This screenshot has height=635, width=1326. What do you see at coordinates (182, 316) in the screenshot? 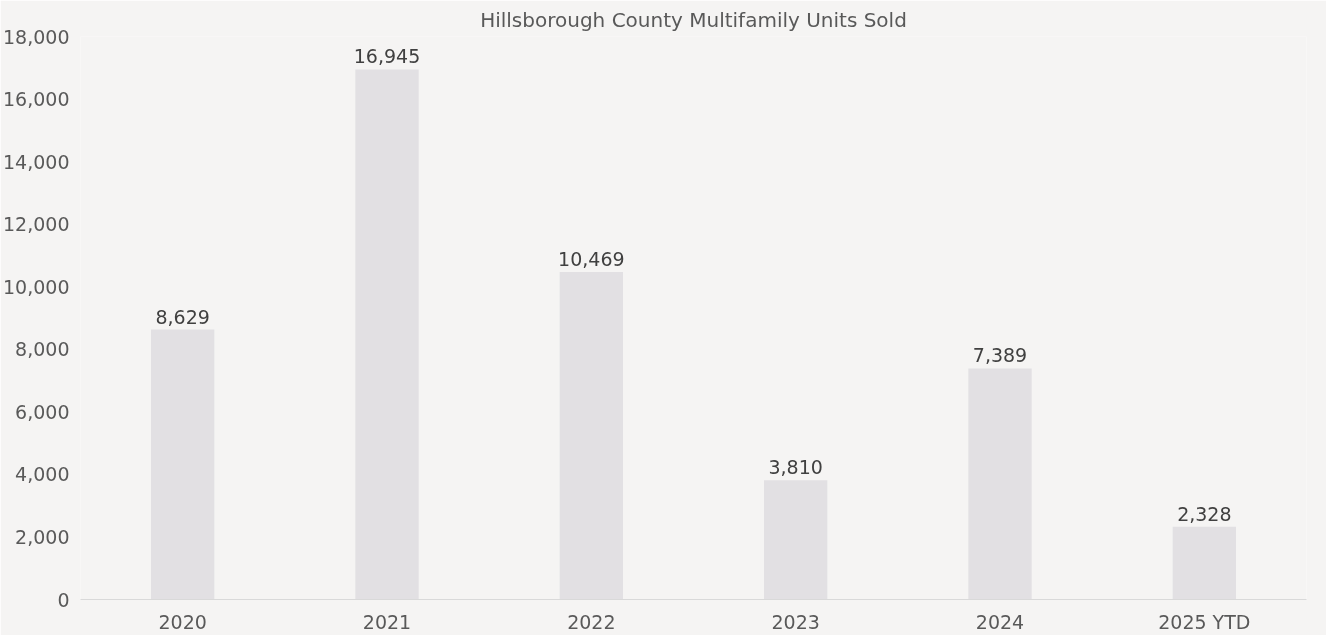
I see `data-label: 8,629` at bounding box center [182, 316].